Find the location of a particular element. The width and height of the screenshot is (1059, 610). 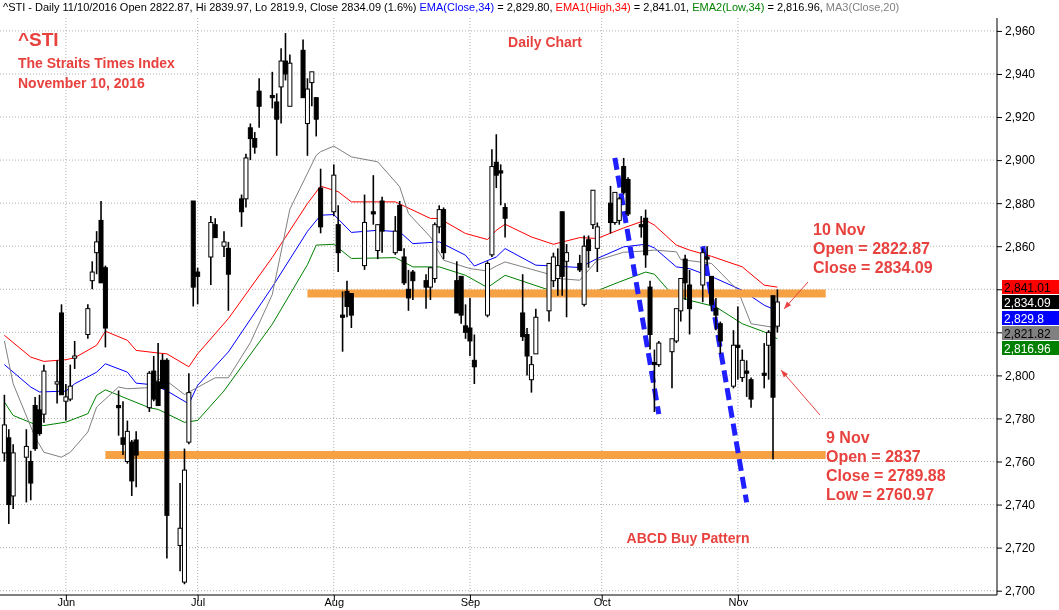

y-tick-label: 2,800 is located at coordinates (1020, 375).